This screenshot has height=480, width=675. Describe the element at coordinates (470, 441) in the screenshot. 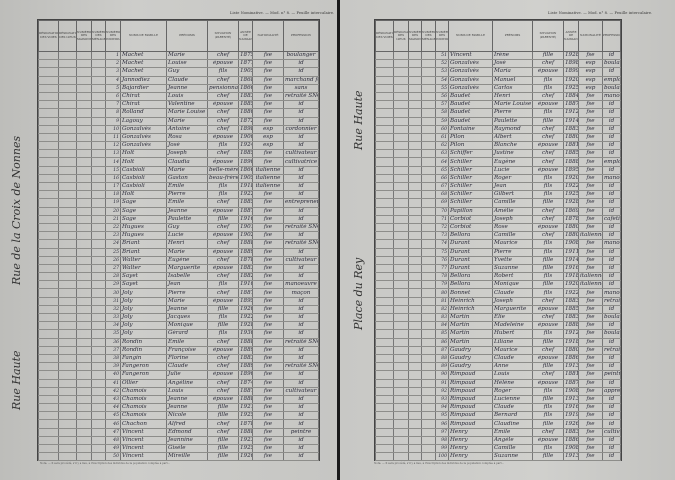

I see `surname: Henry` at that location.